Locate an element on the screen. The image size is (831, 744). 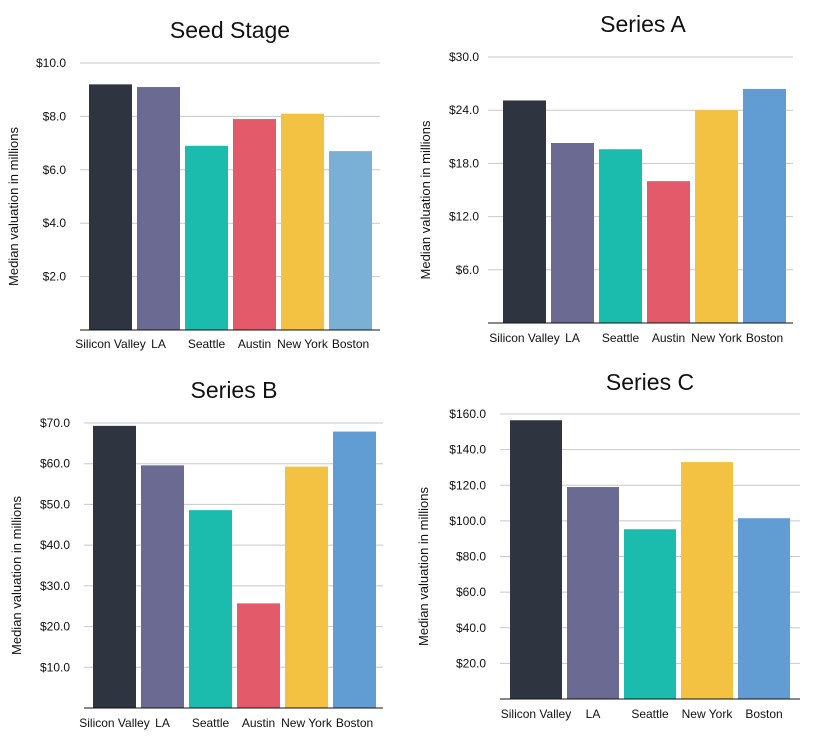
series-a-title: Series A is located at coordinates (643, 24).